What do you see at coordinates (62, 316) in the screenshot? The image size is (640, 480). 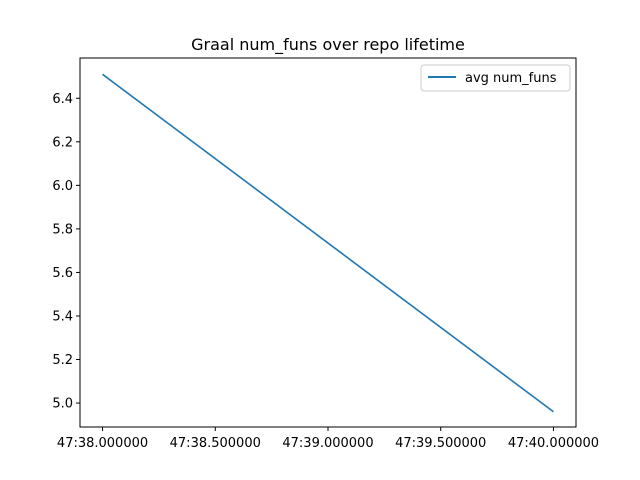 I see `y-tick-label: 5.4` at bounding box center [62, 316].